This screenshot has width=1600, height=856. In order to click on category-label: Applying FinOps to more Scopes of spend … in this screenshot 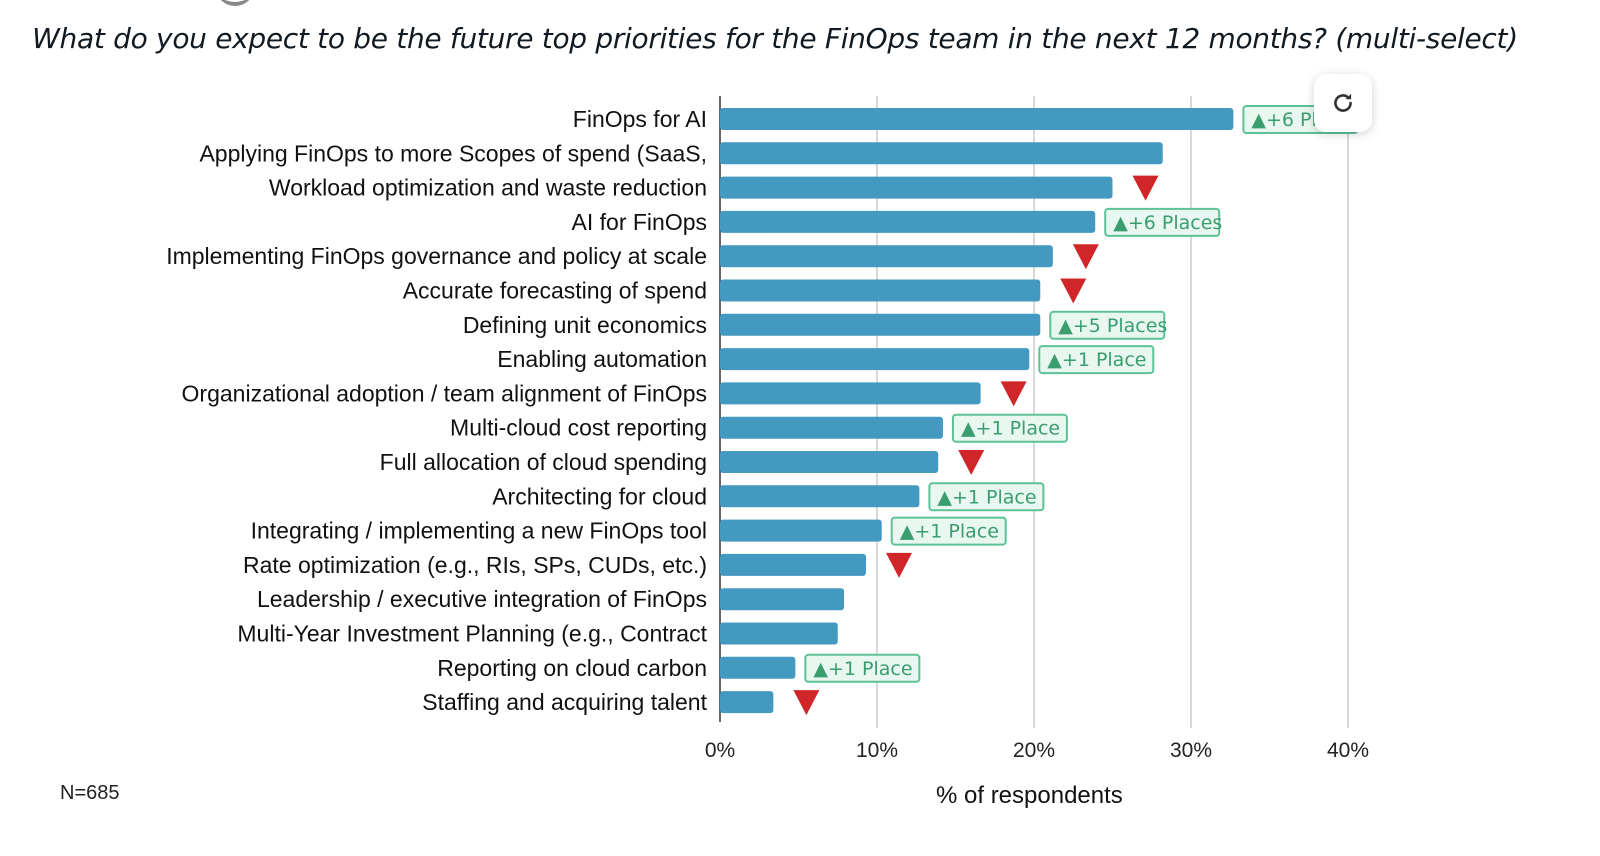, I will do `click(453, 153)`.